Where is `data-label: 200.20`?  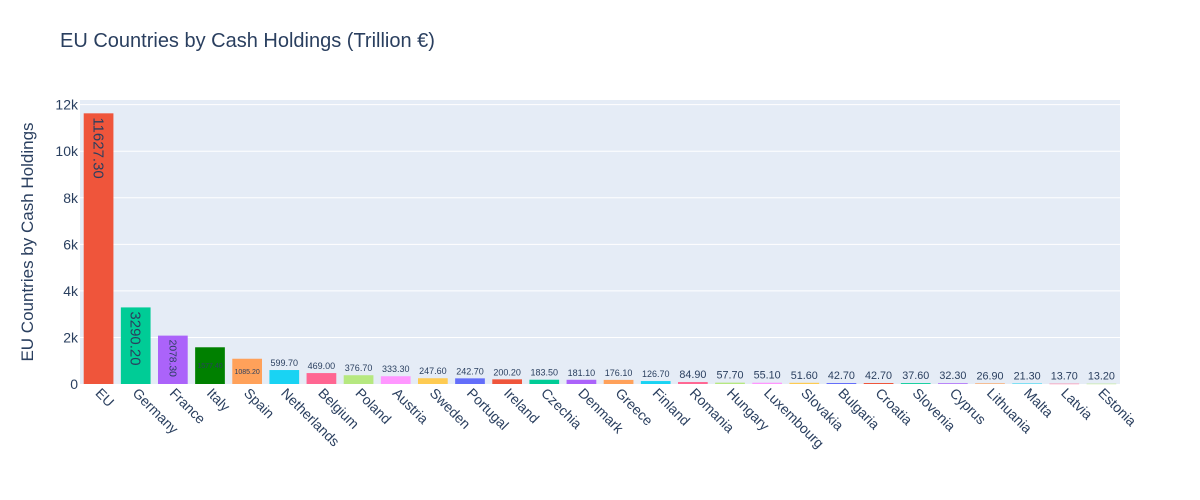 data-label: 200.20 is located at coordinates (507, 372).